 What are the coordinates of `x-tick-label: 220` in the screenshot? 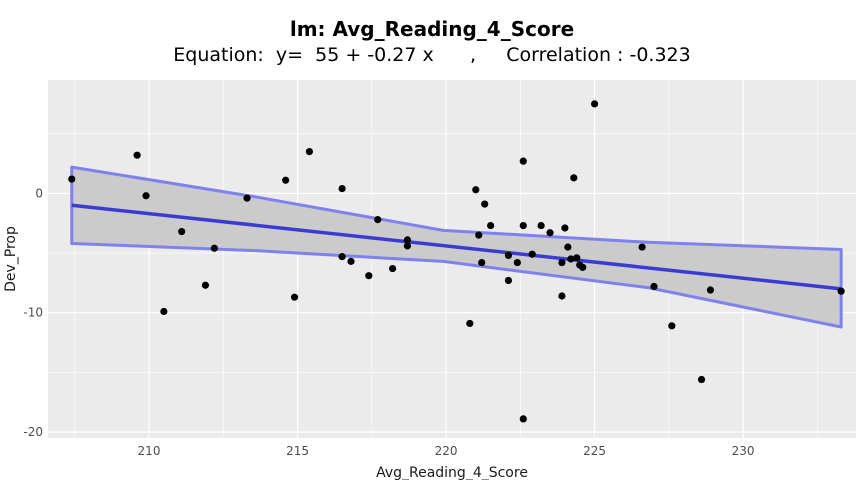 It's located at (446, 451).